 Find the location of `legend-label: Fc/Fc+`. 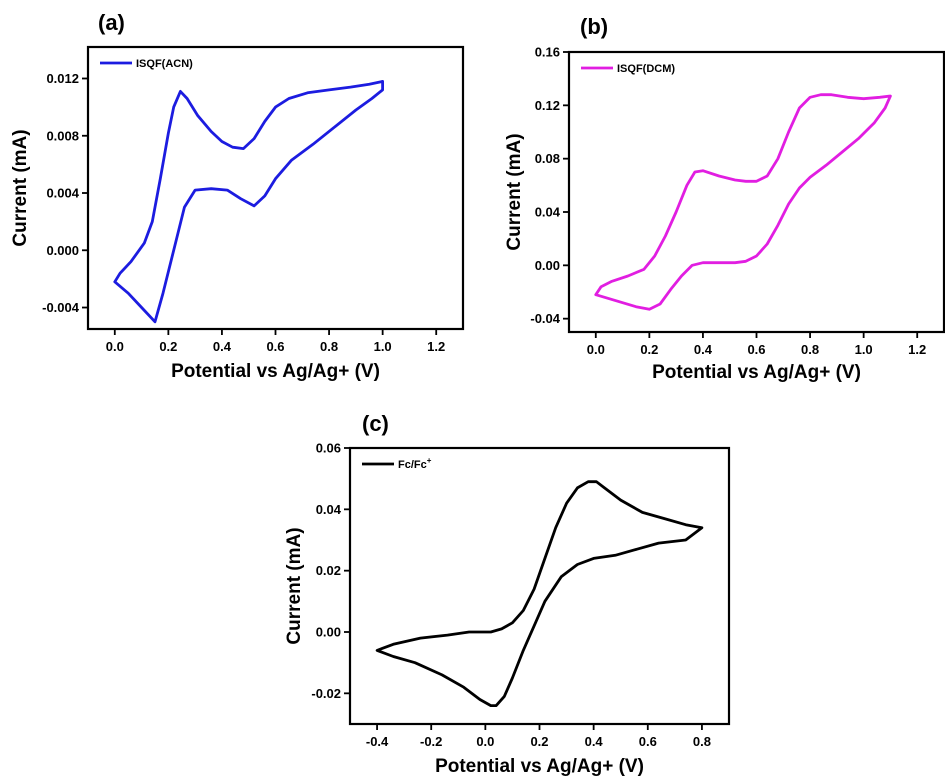

legend-label: Fc/Fc+ is located at coordinates (415, 463).